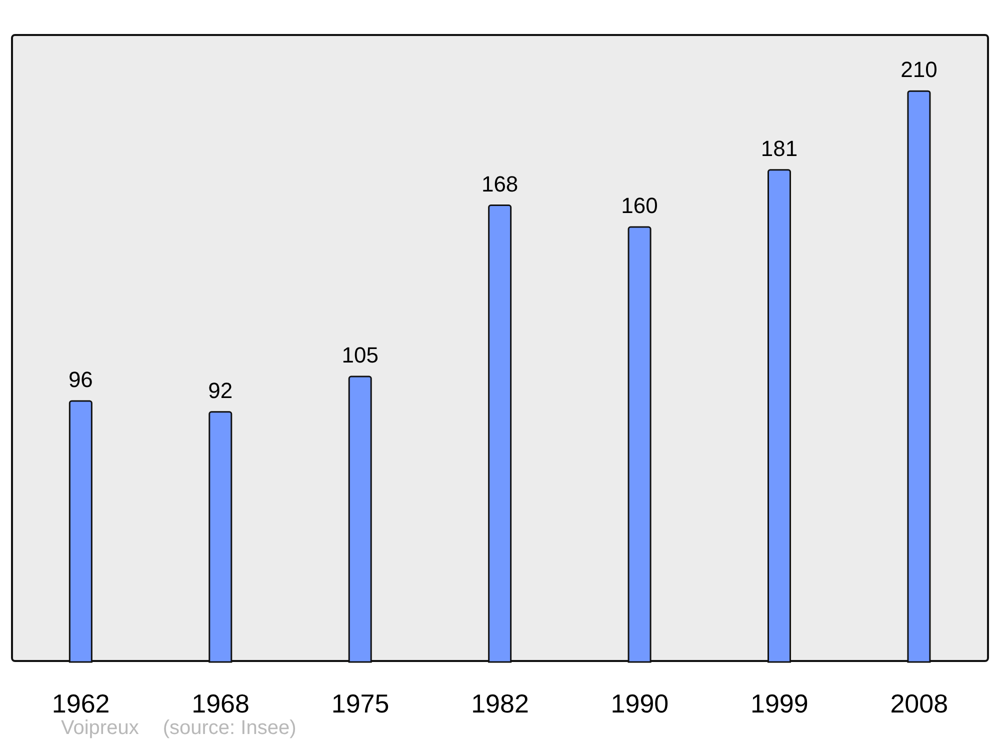  I want to click on data-label: 96, so click(80, 379).